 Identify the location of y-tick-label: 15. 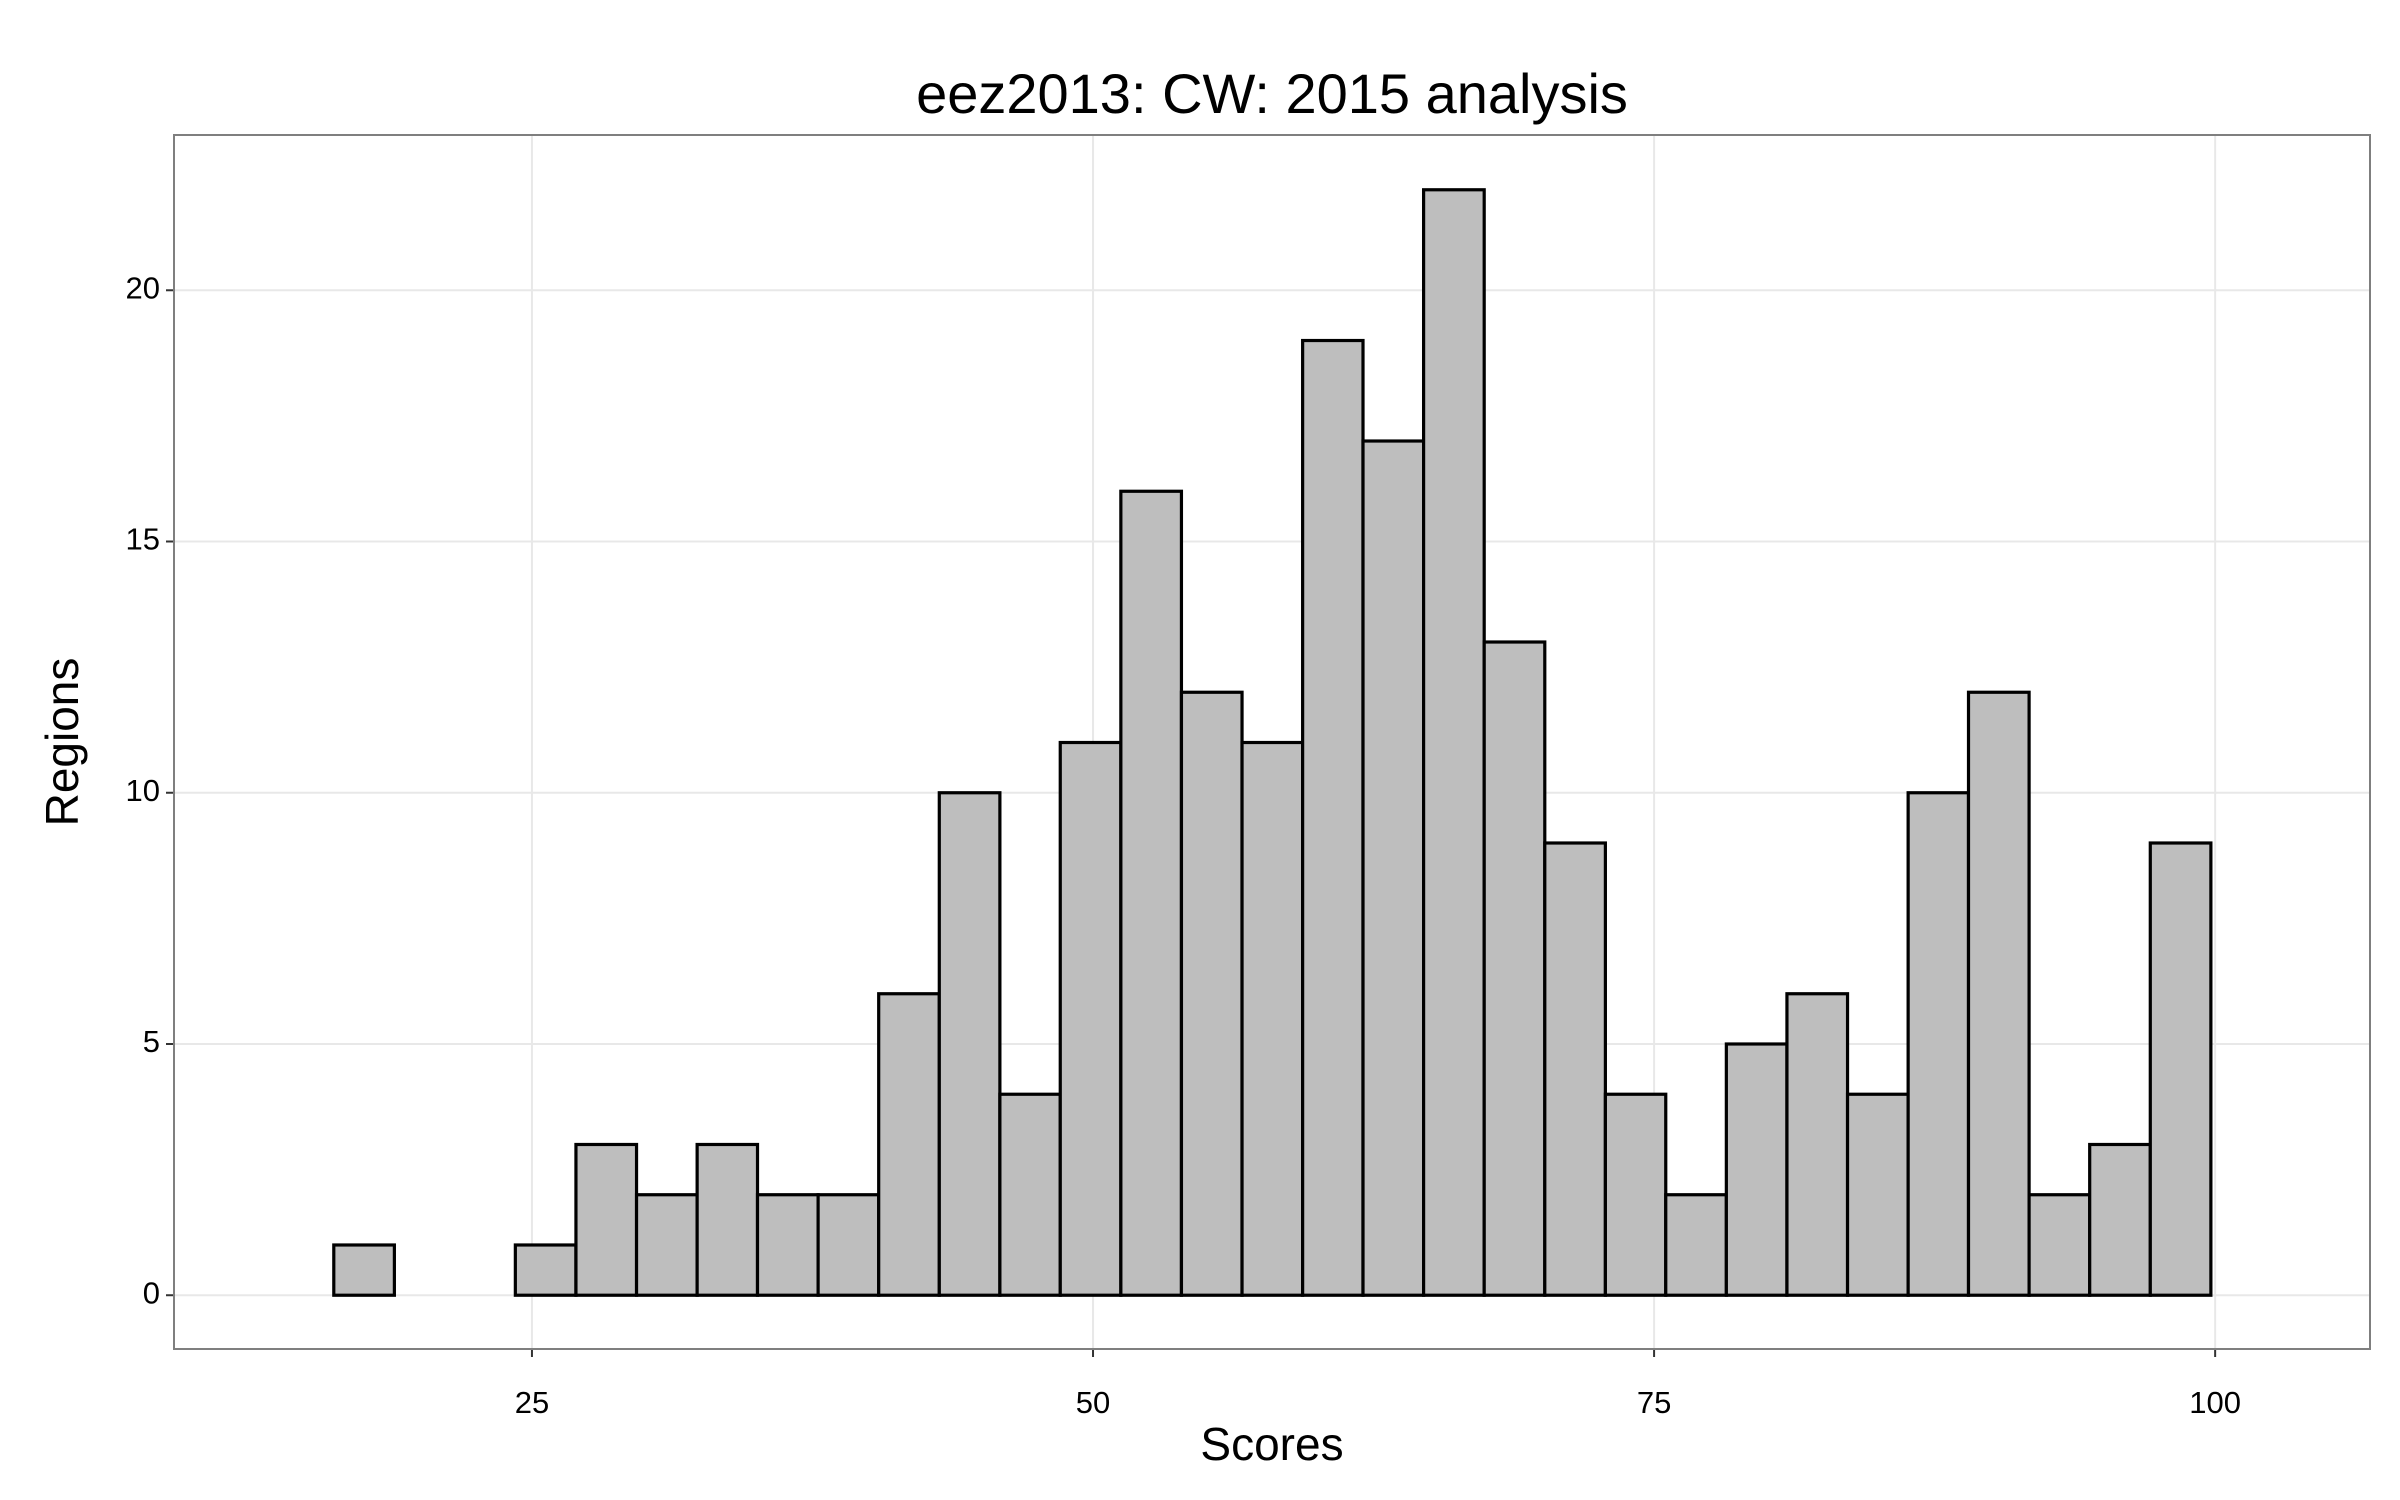
(143, 539).